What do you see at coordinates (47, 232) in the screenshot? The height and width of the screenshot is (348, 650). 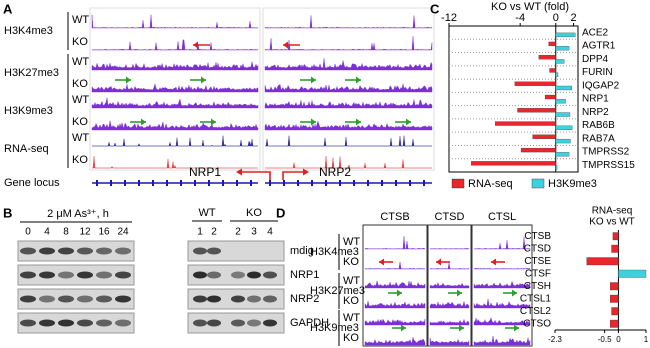 I see `lane-label: 4` at bounding box center [47, 232].